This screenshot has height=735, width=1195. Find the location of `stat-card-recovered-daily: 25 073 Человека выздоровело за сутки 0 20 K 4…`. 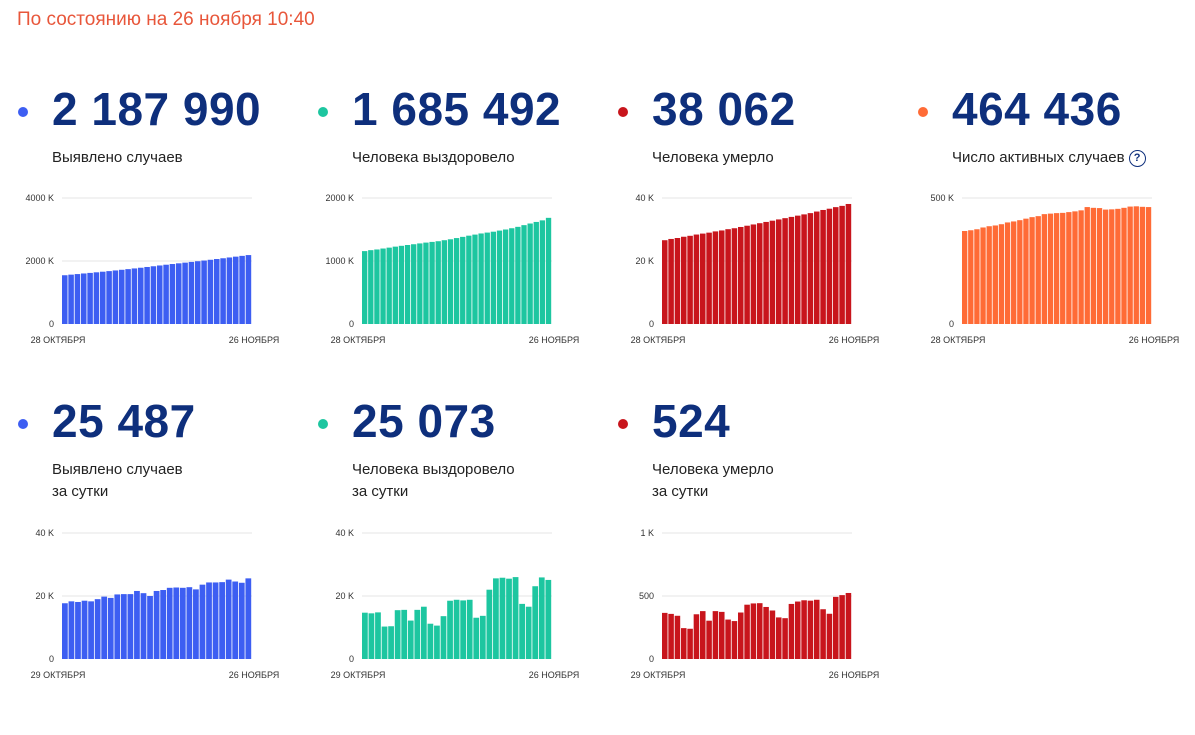

stat-card-recovered-daily: 25 073 Человека выздоровело за сутки 0 20 K 4… is located at coordinates (468, 565).